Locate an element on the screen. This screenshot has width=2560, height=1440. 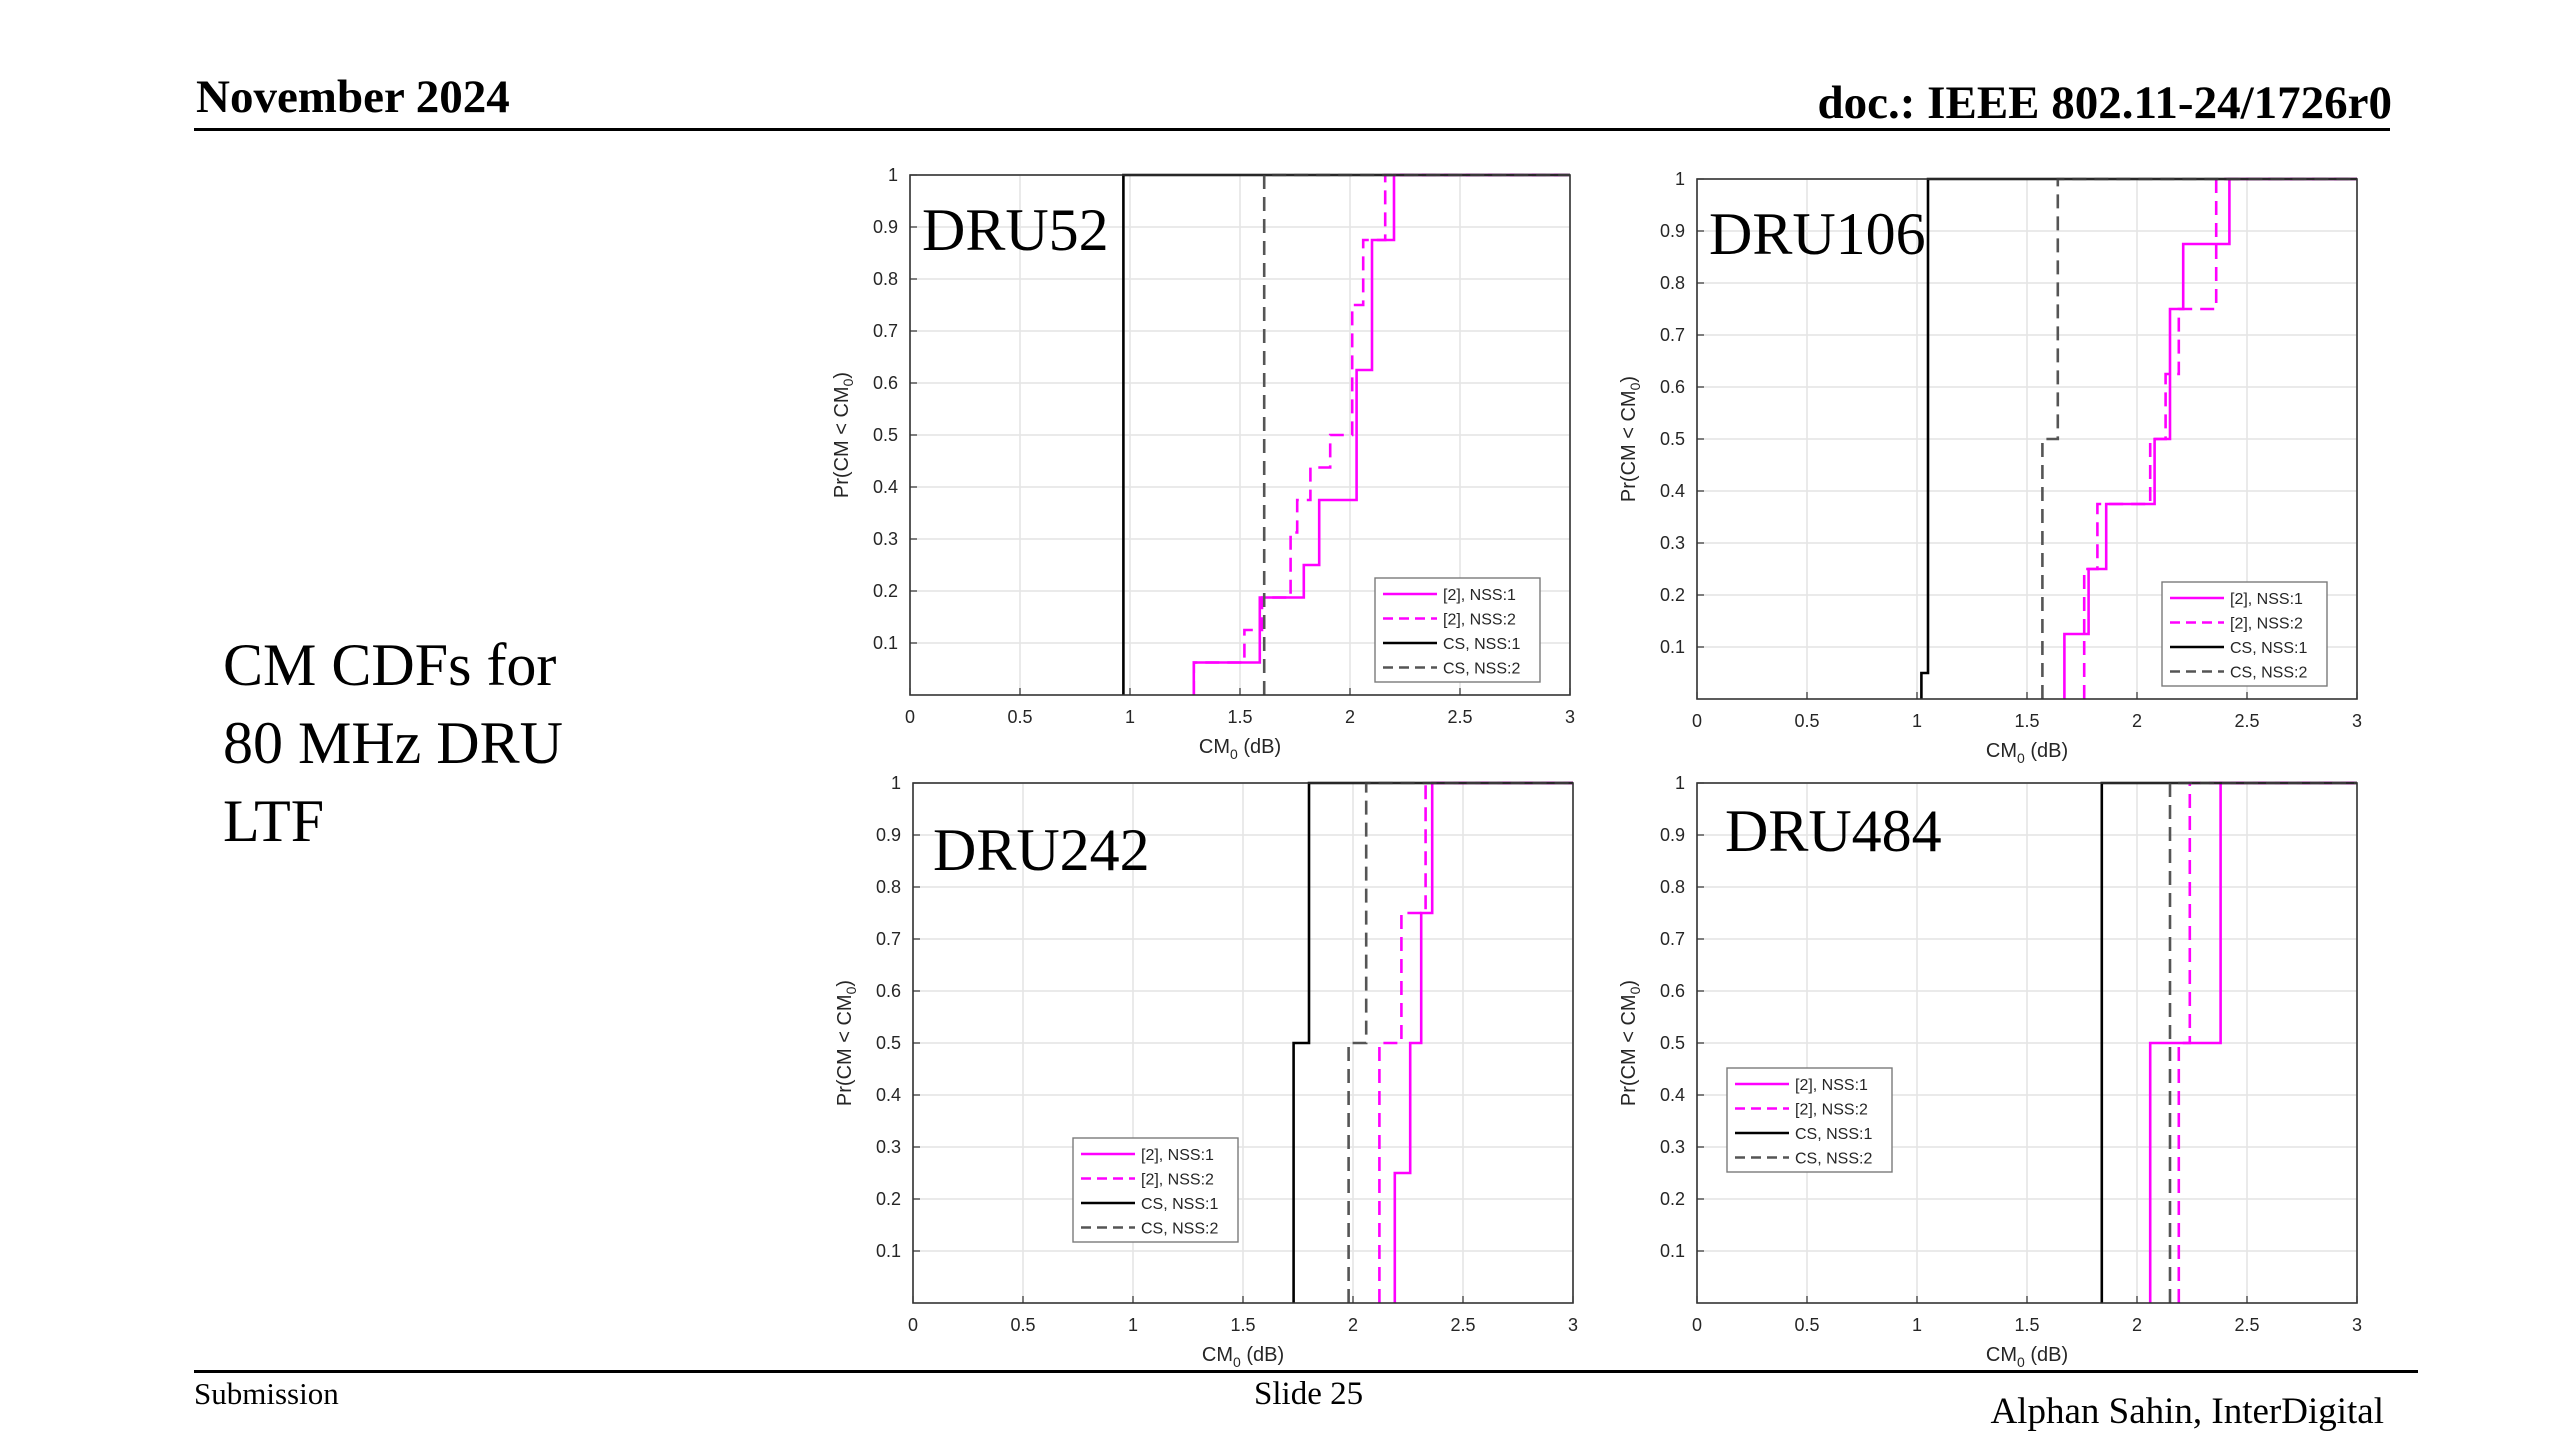
footer-rule is located at coordinates (1306, 1371).